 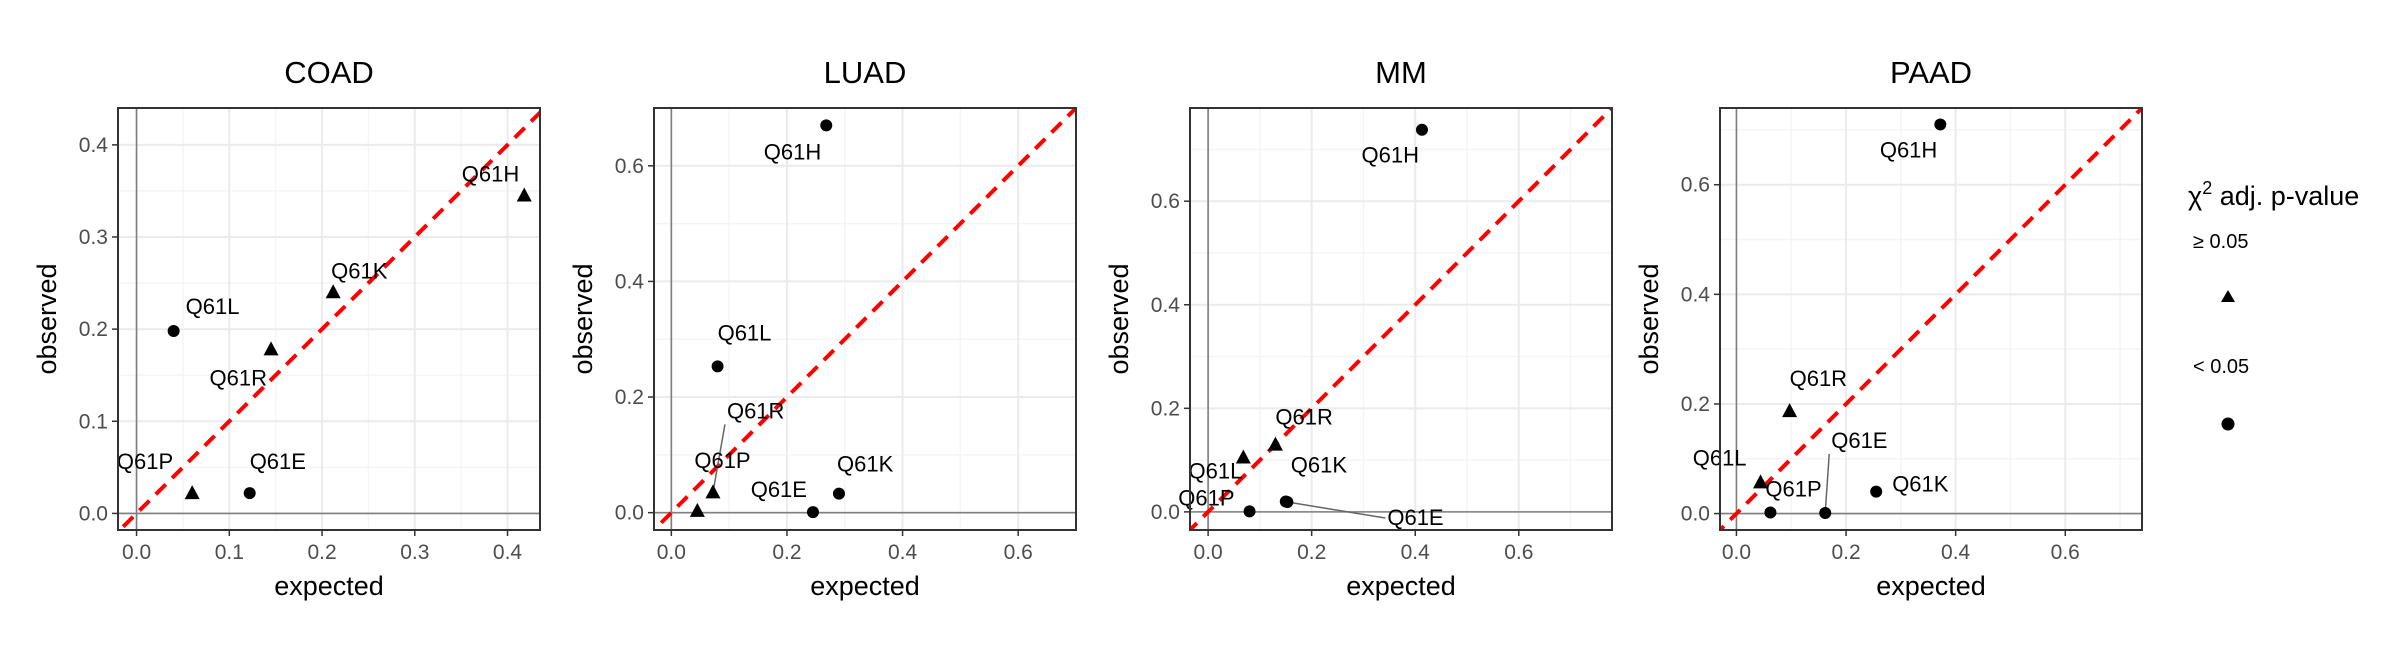 What do you see at coordinates (717, 366) in the screenshot?
I see `point-q61l-circle` at bounding box center [717, 366].